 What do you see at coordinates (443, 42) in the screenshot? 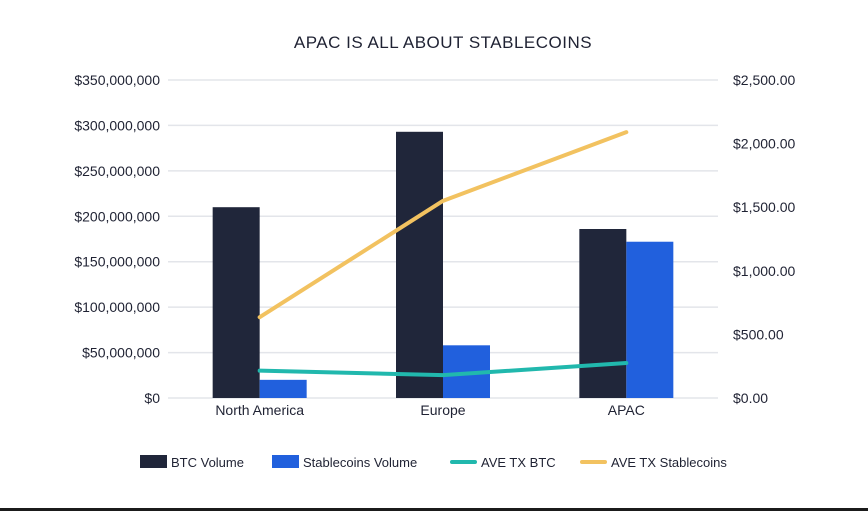
I see `chart-title: APAC IS ALL ABOUT STABLECOINS` at bounding box center [443, 42].